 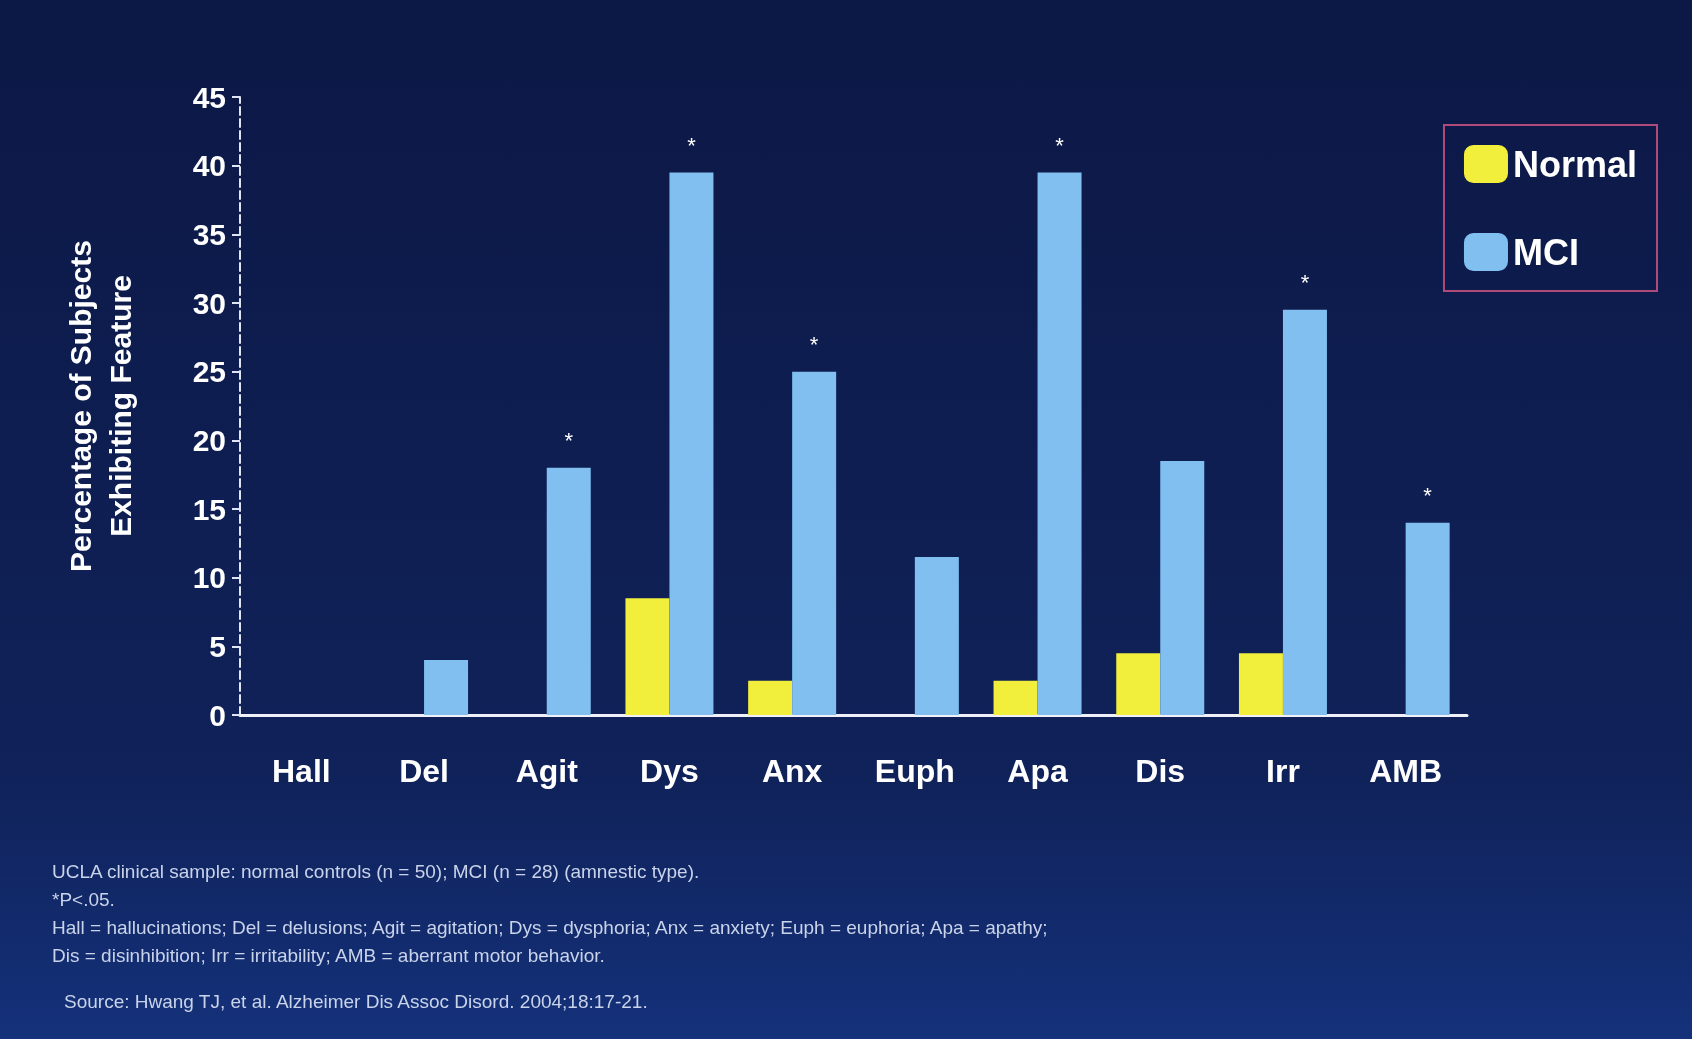 What do you see at coordinates (1037, 771) in the screenshot?
I see `x-tick-label: Apa` at bounding box center [1037, 771].